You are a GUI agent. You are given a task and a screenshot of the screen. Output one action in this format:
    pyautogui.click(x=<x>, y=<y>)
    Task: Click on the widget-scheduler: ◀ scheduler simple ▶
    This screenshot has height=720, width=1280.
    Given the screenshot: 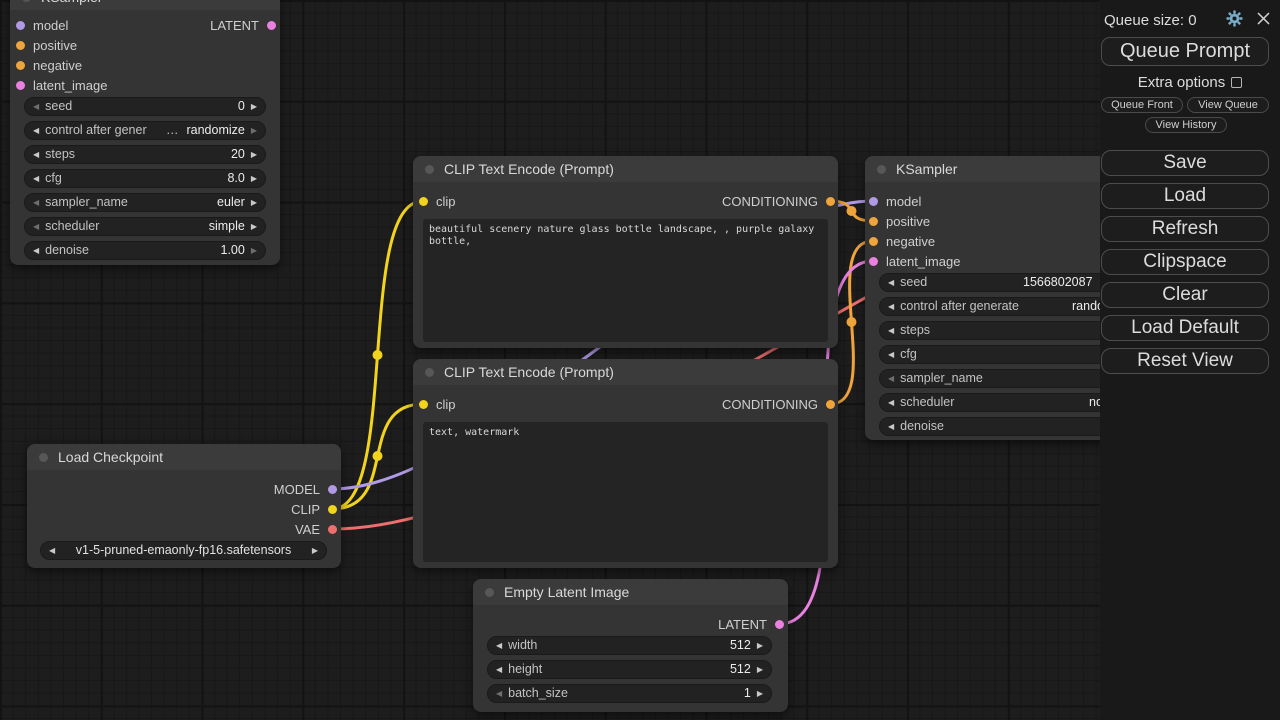 What is the action you would take?
    pyautogui.click(x=145, y=226)
    